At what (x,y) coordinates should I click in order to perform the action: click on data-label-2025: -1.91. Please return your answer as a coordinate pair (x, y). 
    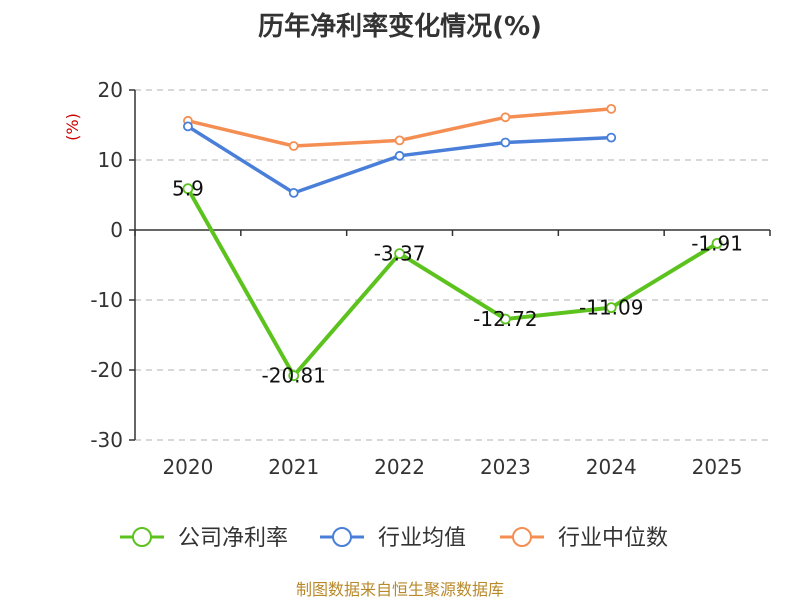
    Looking at the image, I should click on (717, 243).